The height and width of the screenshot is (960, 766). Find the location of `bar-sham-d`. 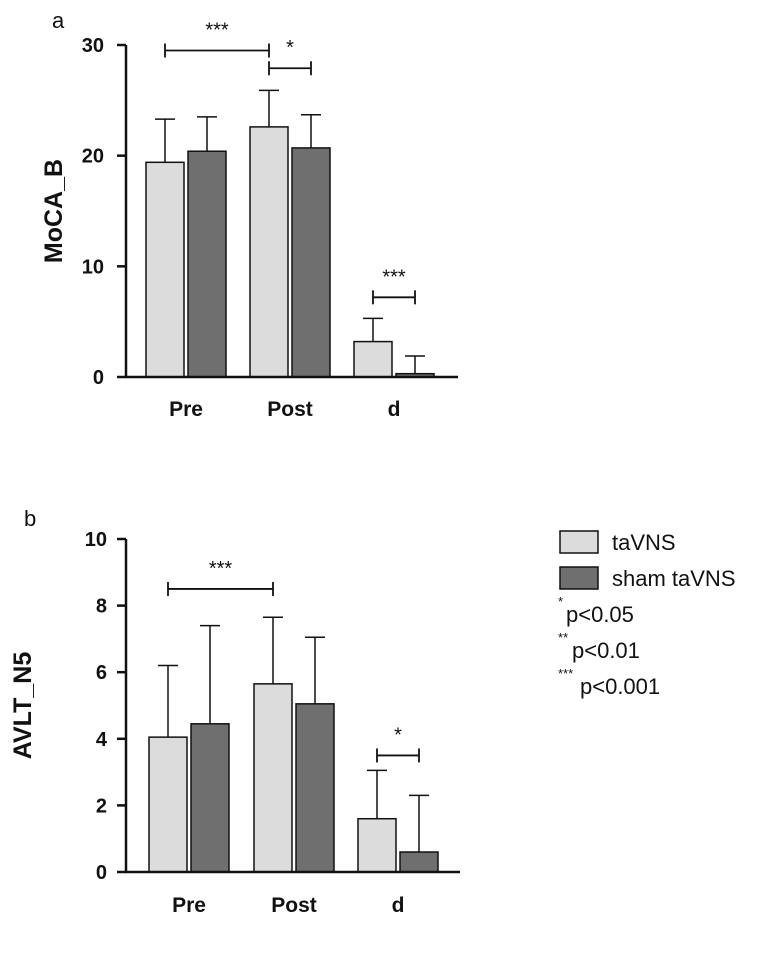

bar-sham-d is located at coordinates (419, 862).